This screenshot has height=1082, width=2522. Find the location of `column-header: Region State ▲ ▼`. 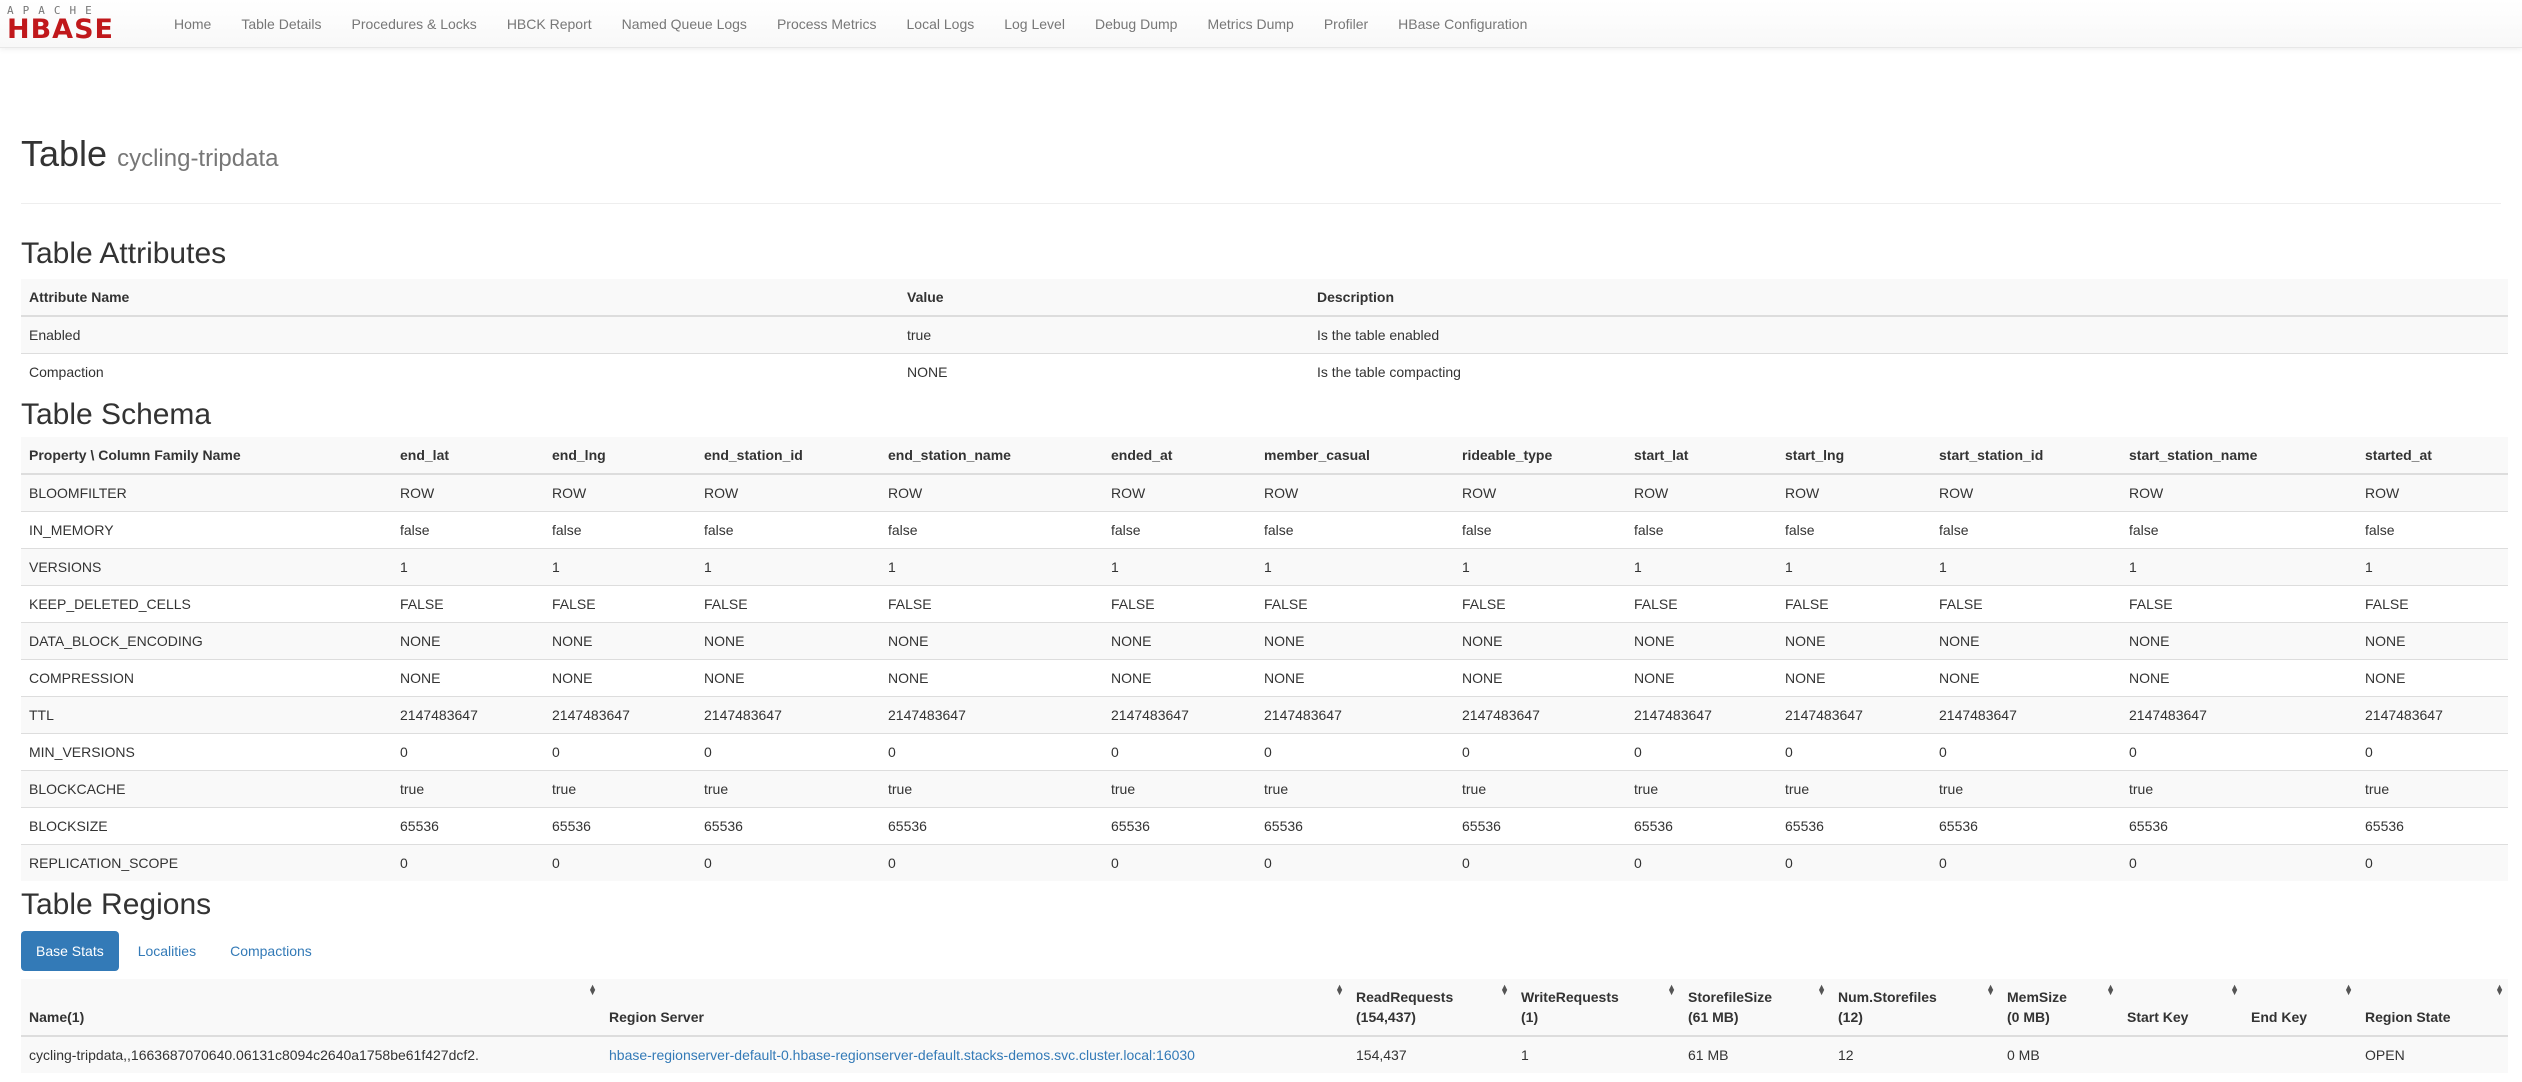

column-header: Region State ▲ ▼ is located at coordinates (2432, 1008).